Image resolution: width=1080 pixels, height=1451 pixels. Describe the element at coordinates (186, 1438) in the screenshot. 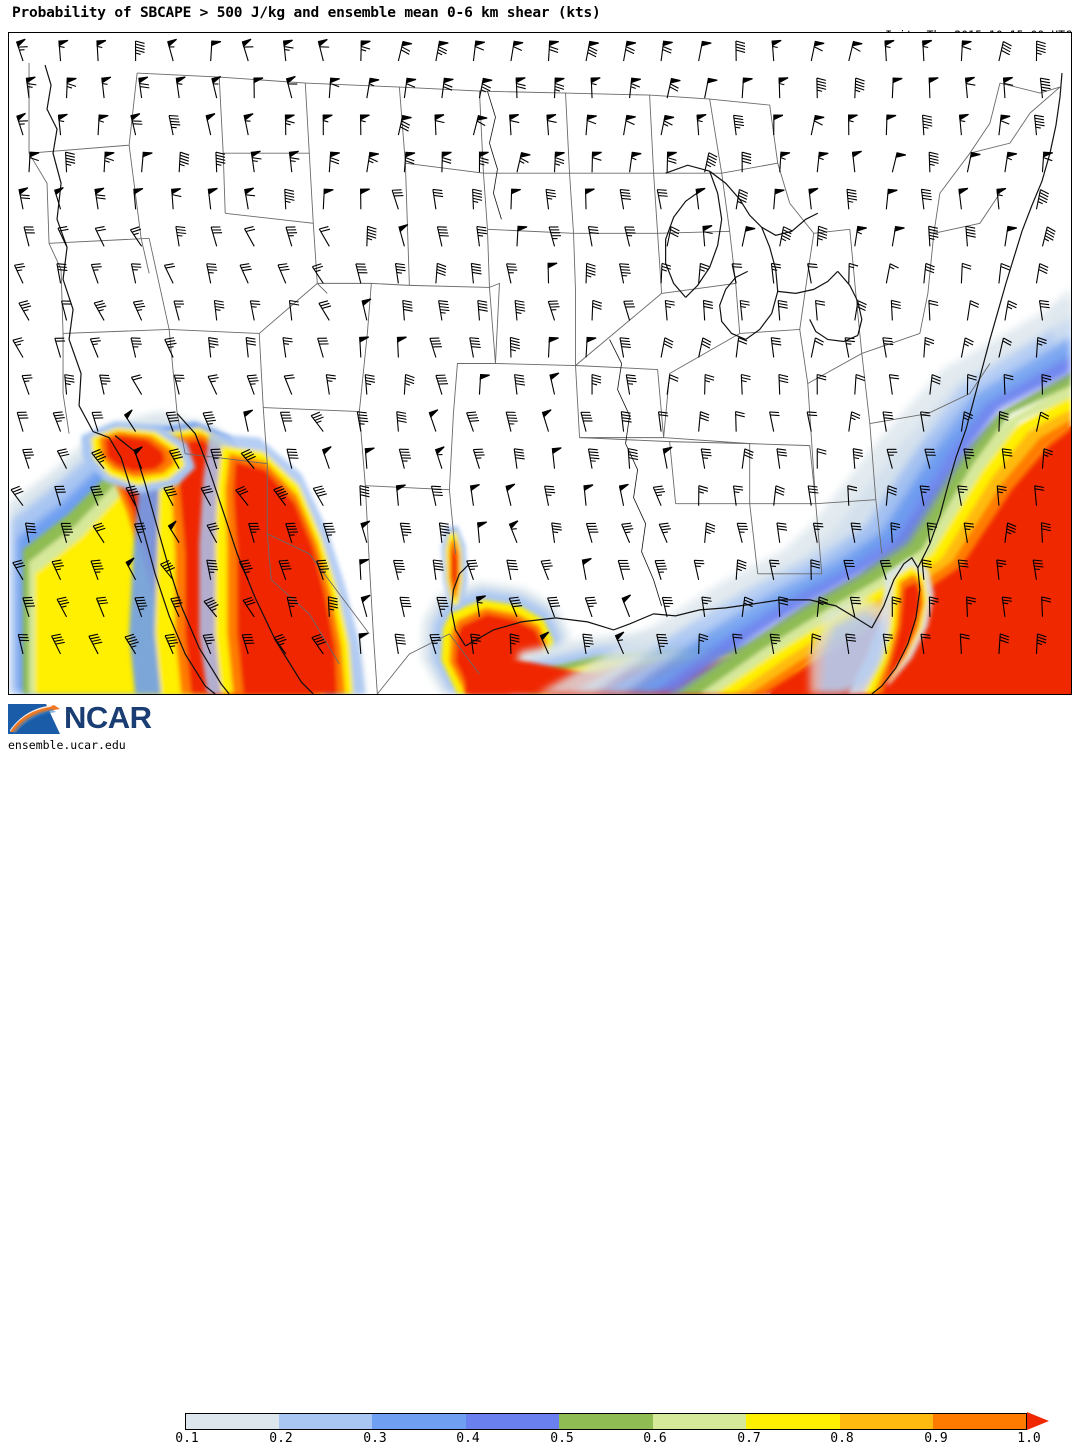

I see `colorbar-tick-0.1: 0.1` at that location.